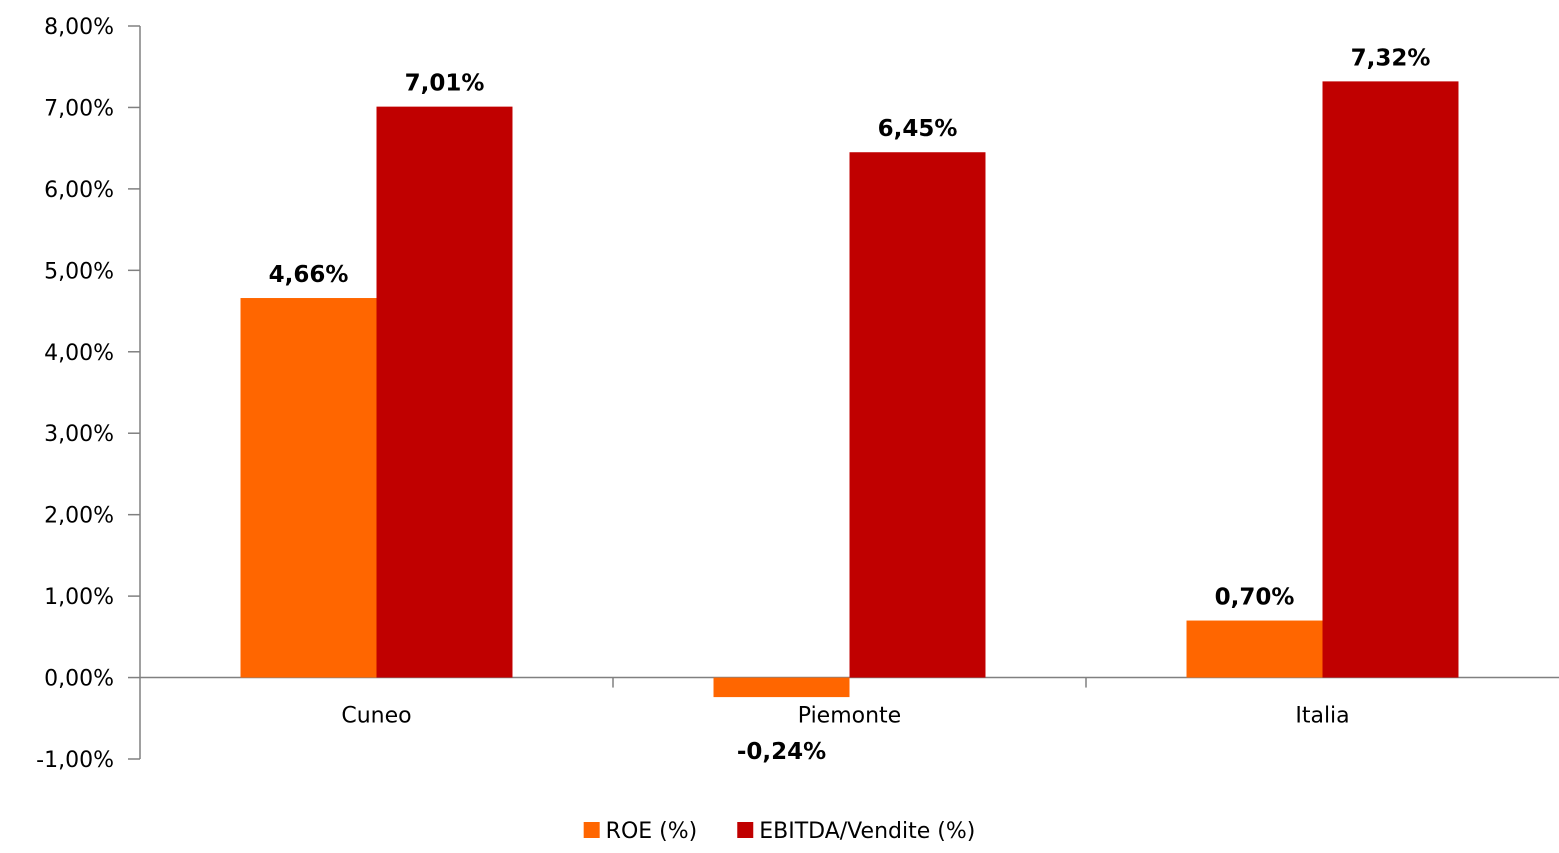  I want to click on y-tick-label: 4,00%, so click(79, 353).